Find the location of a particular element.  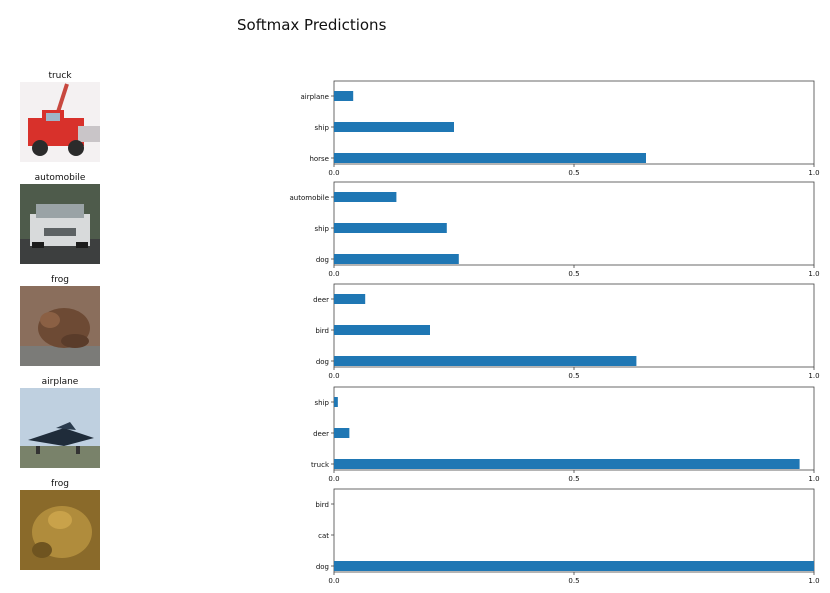

thumb-gear-right is located at coordinates (78, 450).